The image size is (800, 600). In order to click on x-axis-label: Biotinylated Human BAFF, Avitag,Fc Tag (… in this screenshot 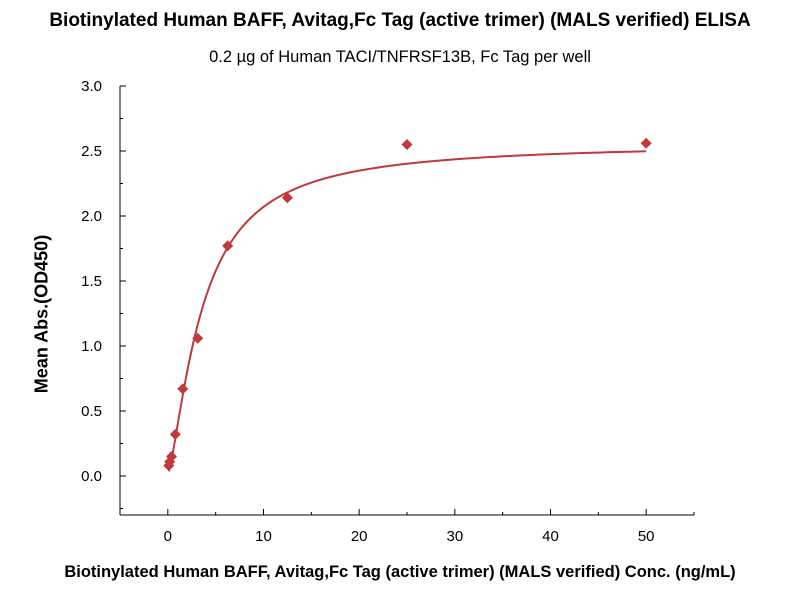, I will do `click(400, 572)`.